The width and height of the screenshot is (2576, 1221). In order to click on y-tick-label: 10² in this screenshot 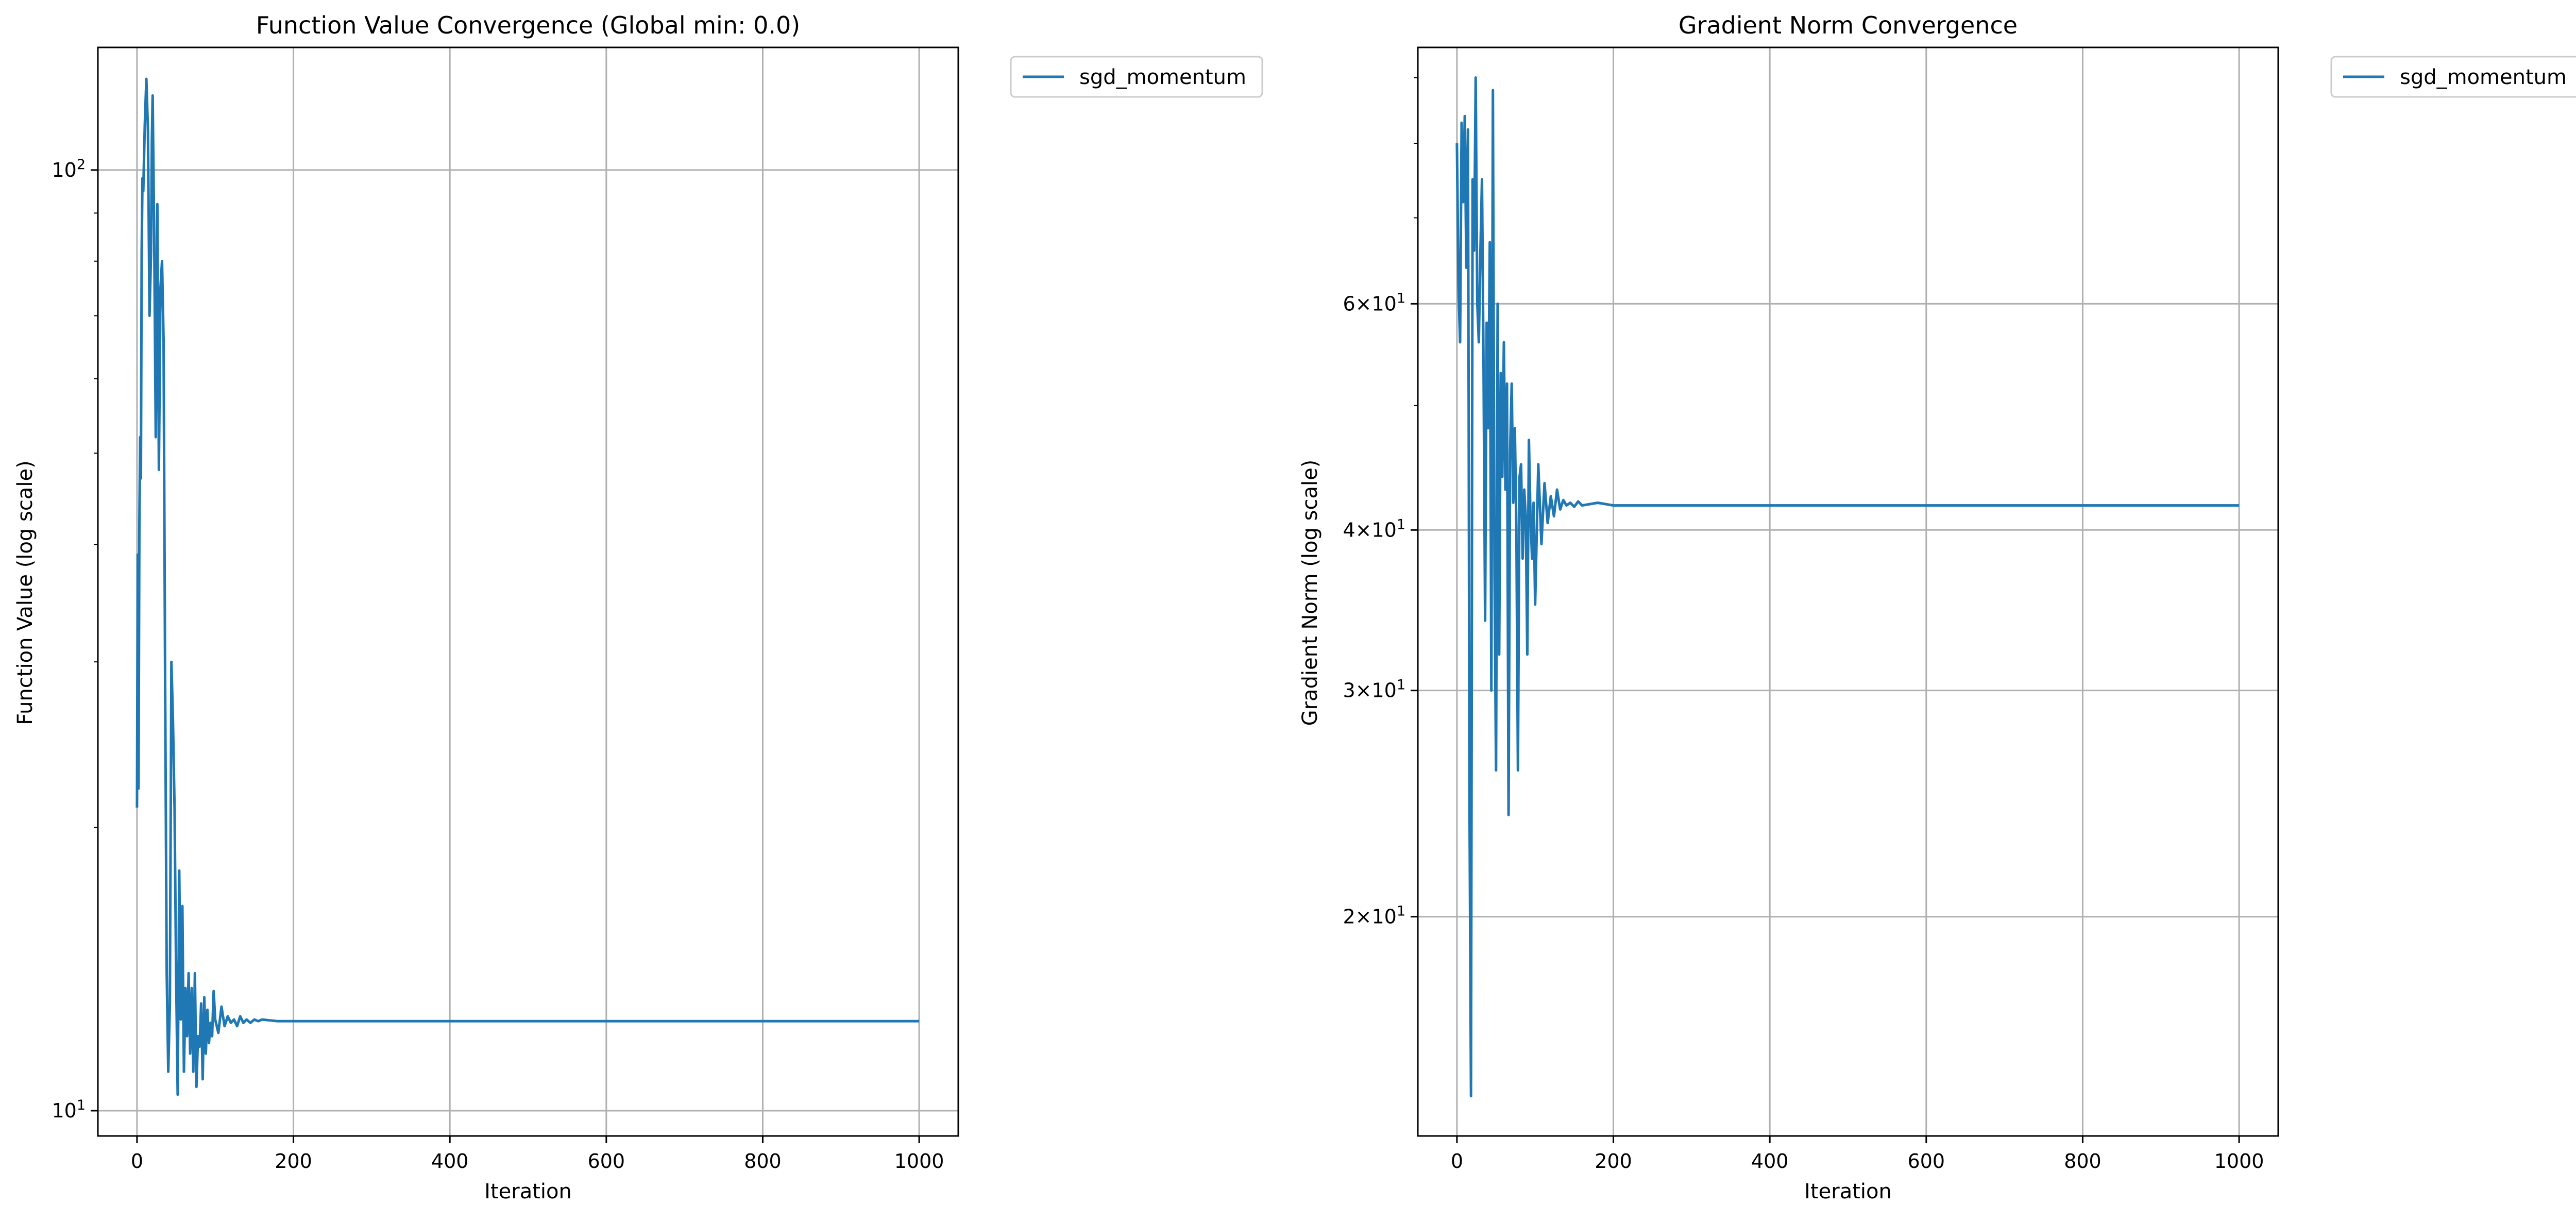, I will do `click(69, 169)`.